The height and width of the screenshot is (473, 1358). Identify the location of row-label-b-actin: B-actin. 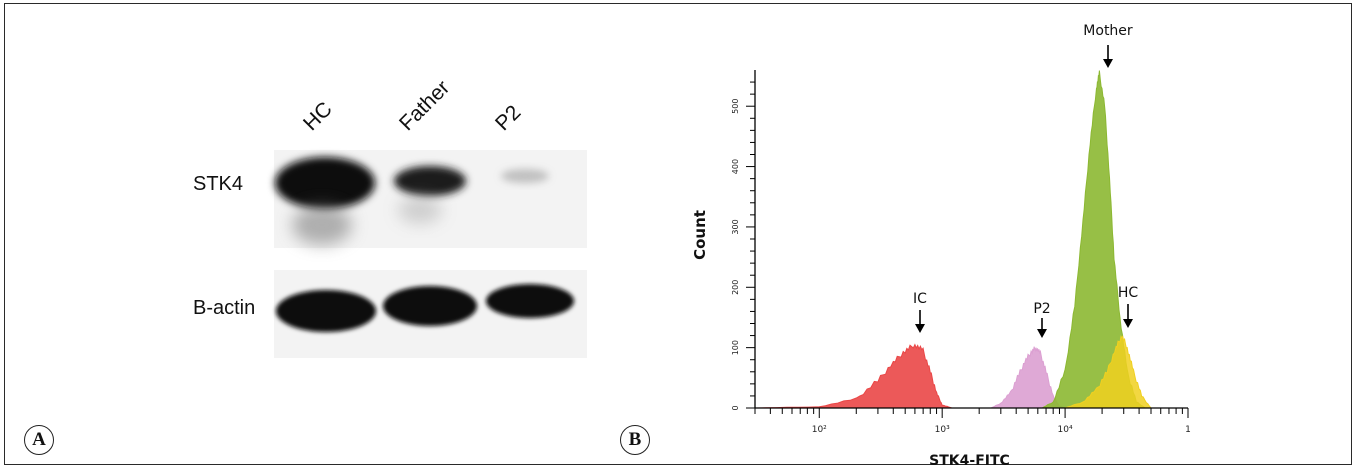
(224, 308).